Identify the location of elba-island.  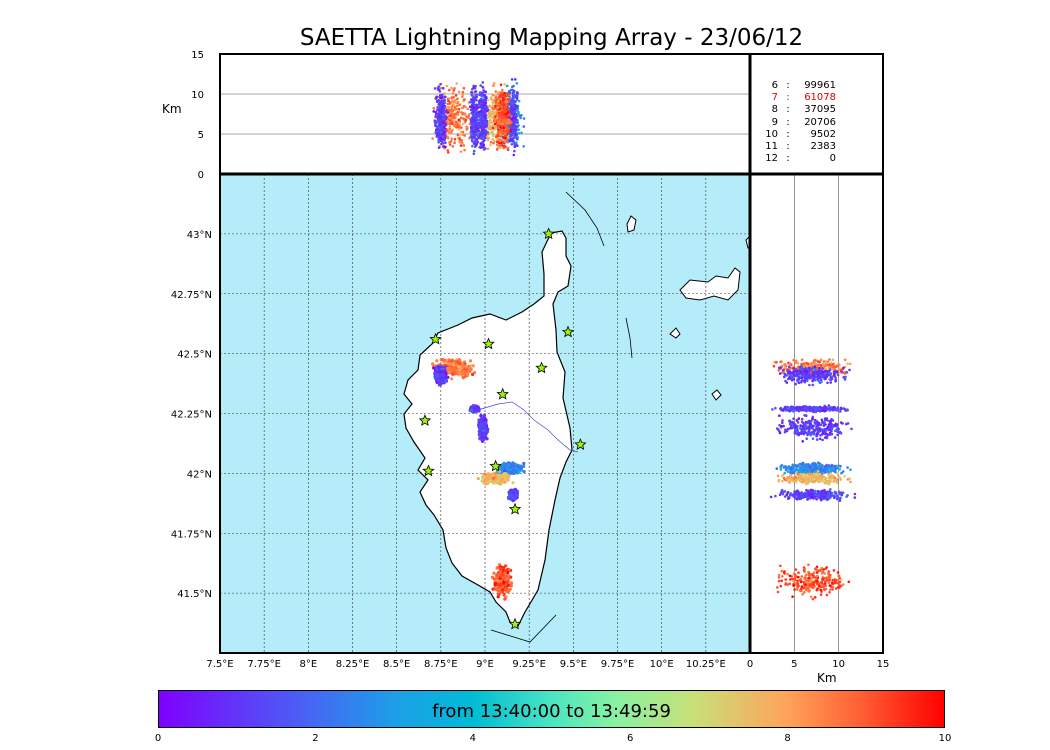
(710, 284).